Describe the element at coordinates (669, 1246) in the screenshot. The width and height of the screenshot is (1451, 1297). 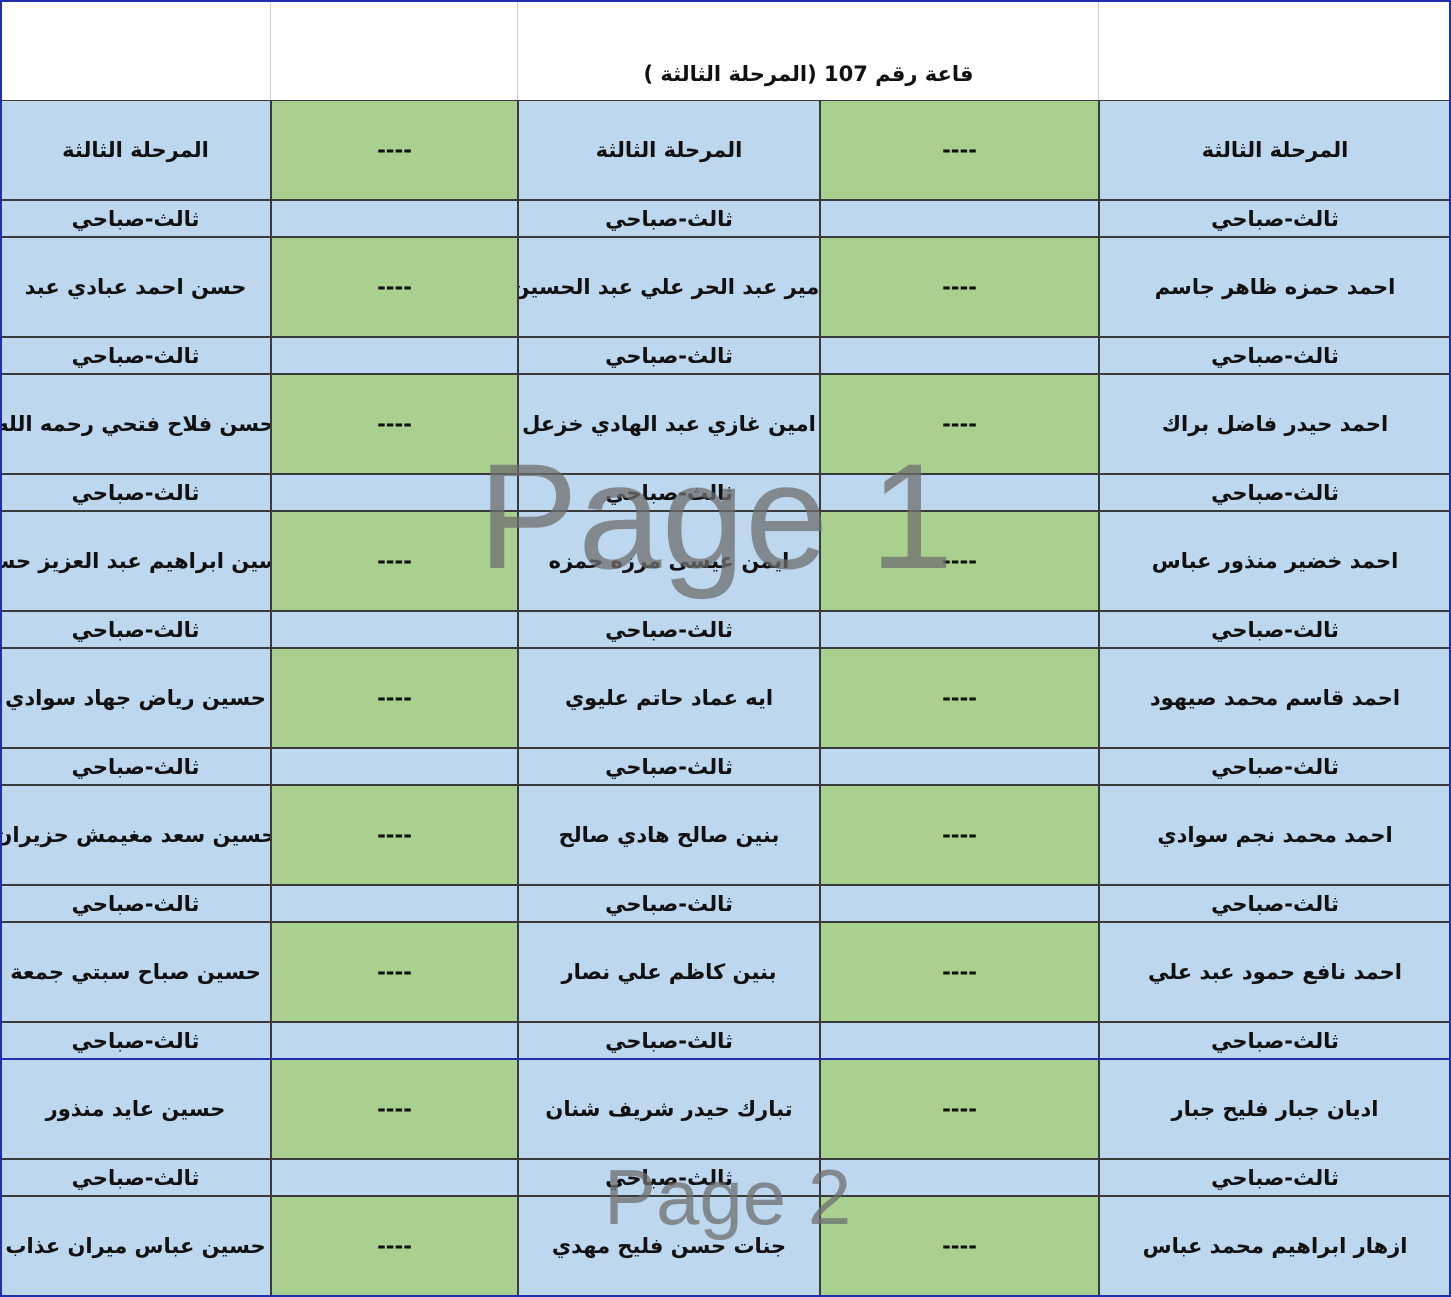
I see `table-cell: جنات حسن فليح مهدي` at that location.